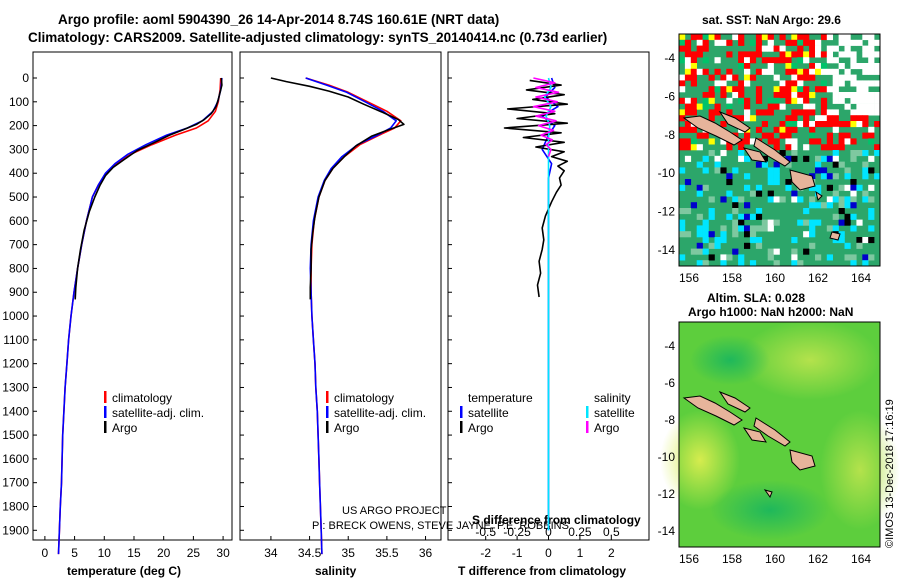 This screenshot has width=900, height=580. What do you see at coordinates (105, 412) in the screenshot?
I see `legend-swatch-satellite` at bounding box center [105, 412].